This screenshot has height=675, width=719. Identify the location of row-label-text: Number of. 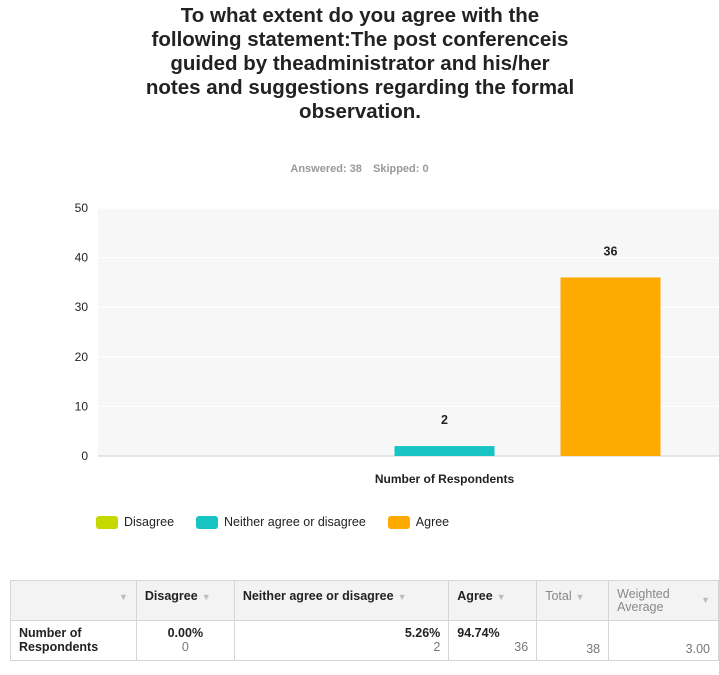
(50, 633).